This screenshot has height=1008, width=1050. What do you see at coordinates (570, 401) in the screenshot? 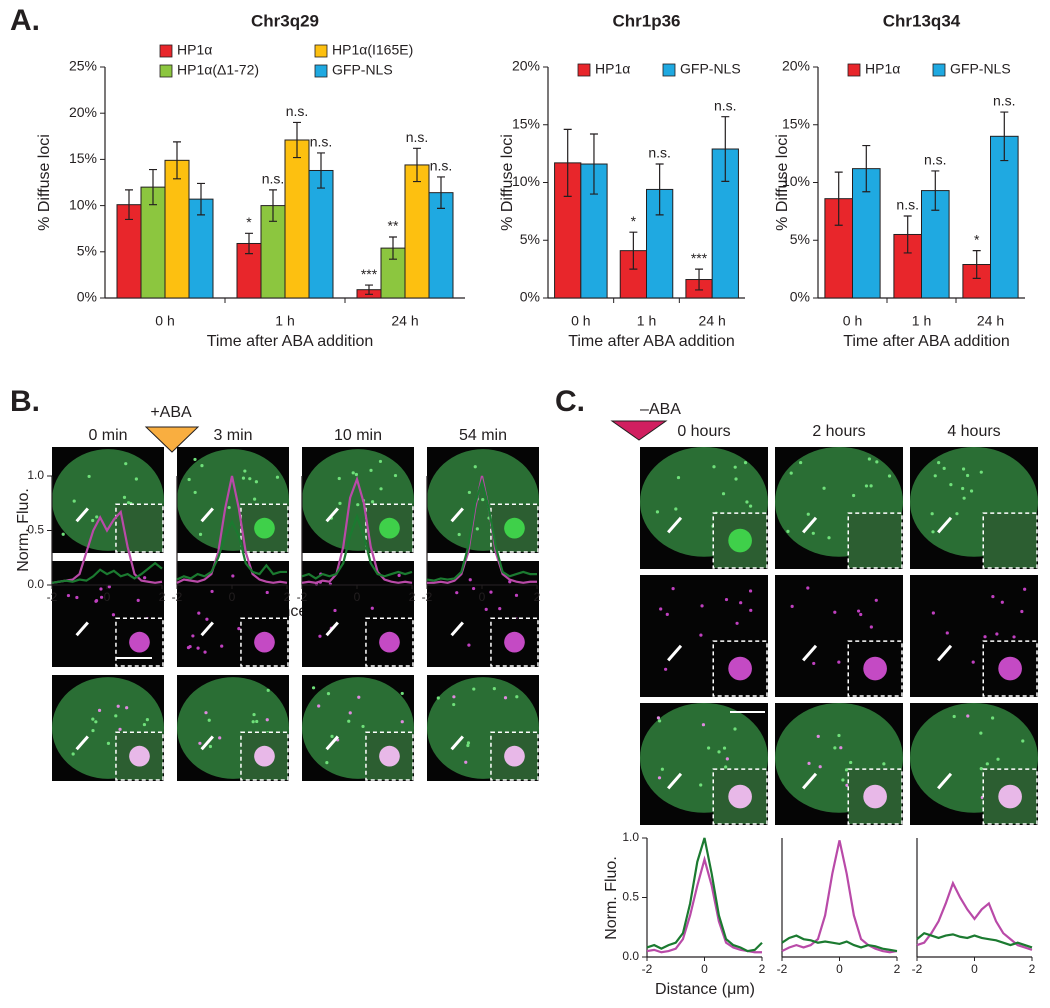
I see `panel-label: C.` at bounding box center [570, 401].